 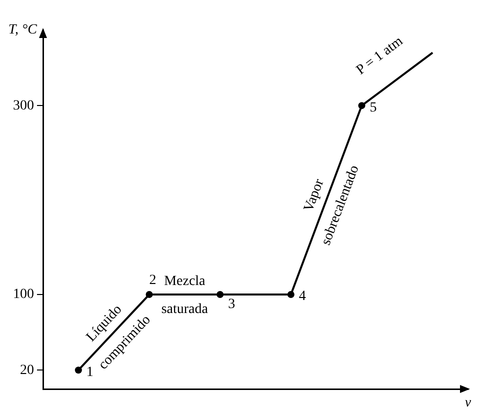 I want to click on annotation: 1, so click(x=90, y=372).